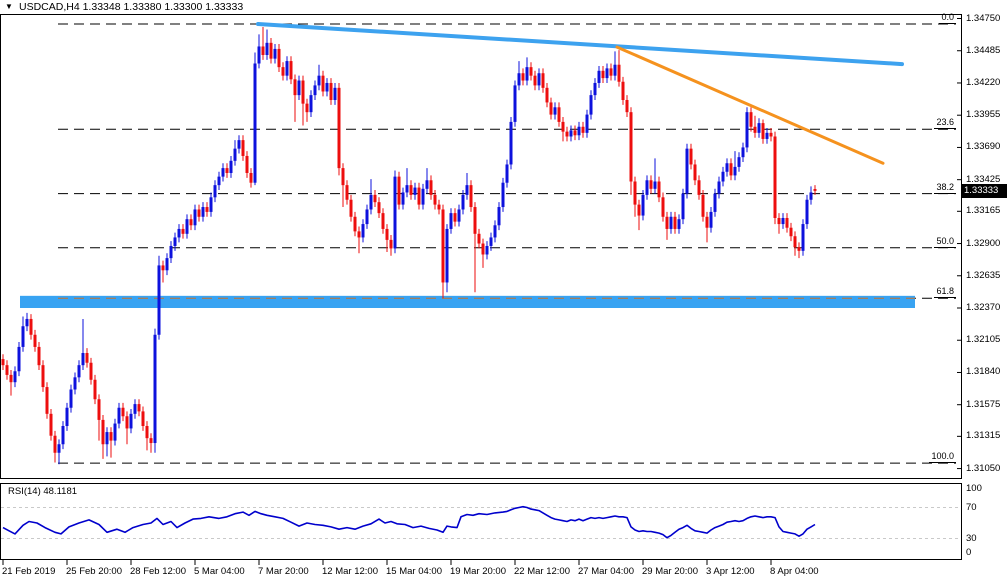 This screenshot has width=1007, height=584. Describe the element at coordinates (983, 50) in the screenshot. I see `price-axis-label: 1.34485` at that location.